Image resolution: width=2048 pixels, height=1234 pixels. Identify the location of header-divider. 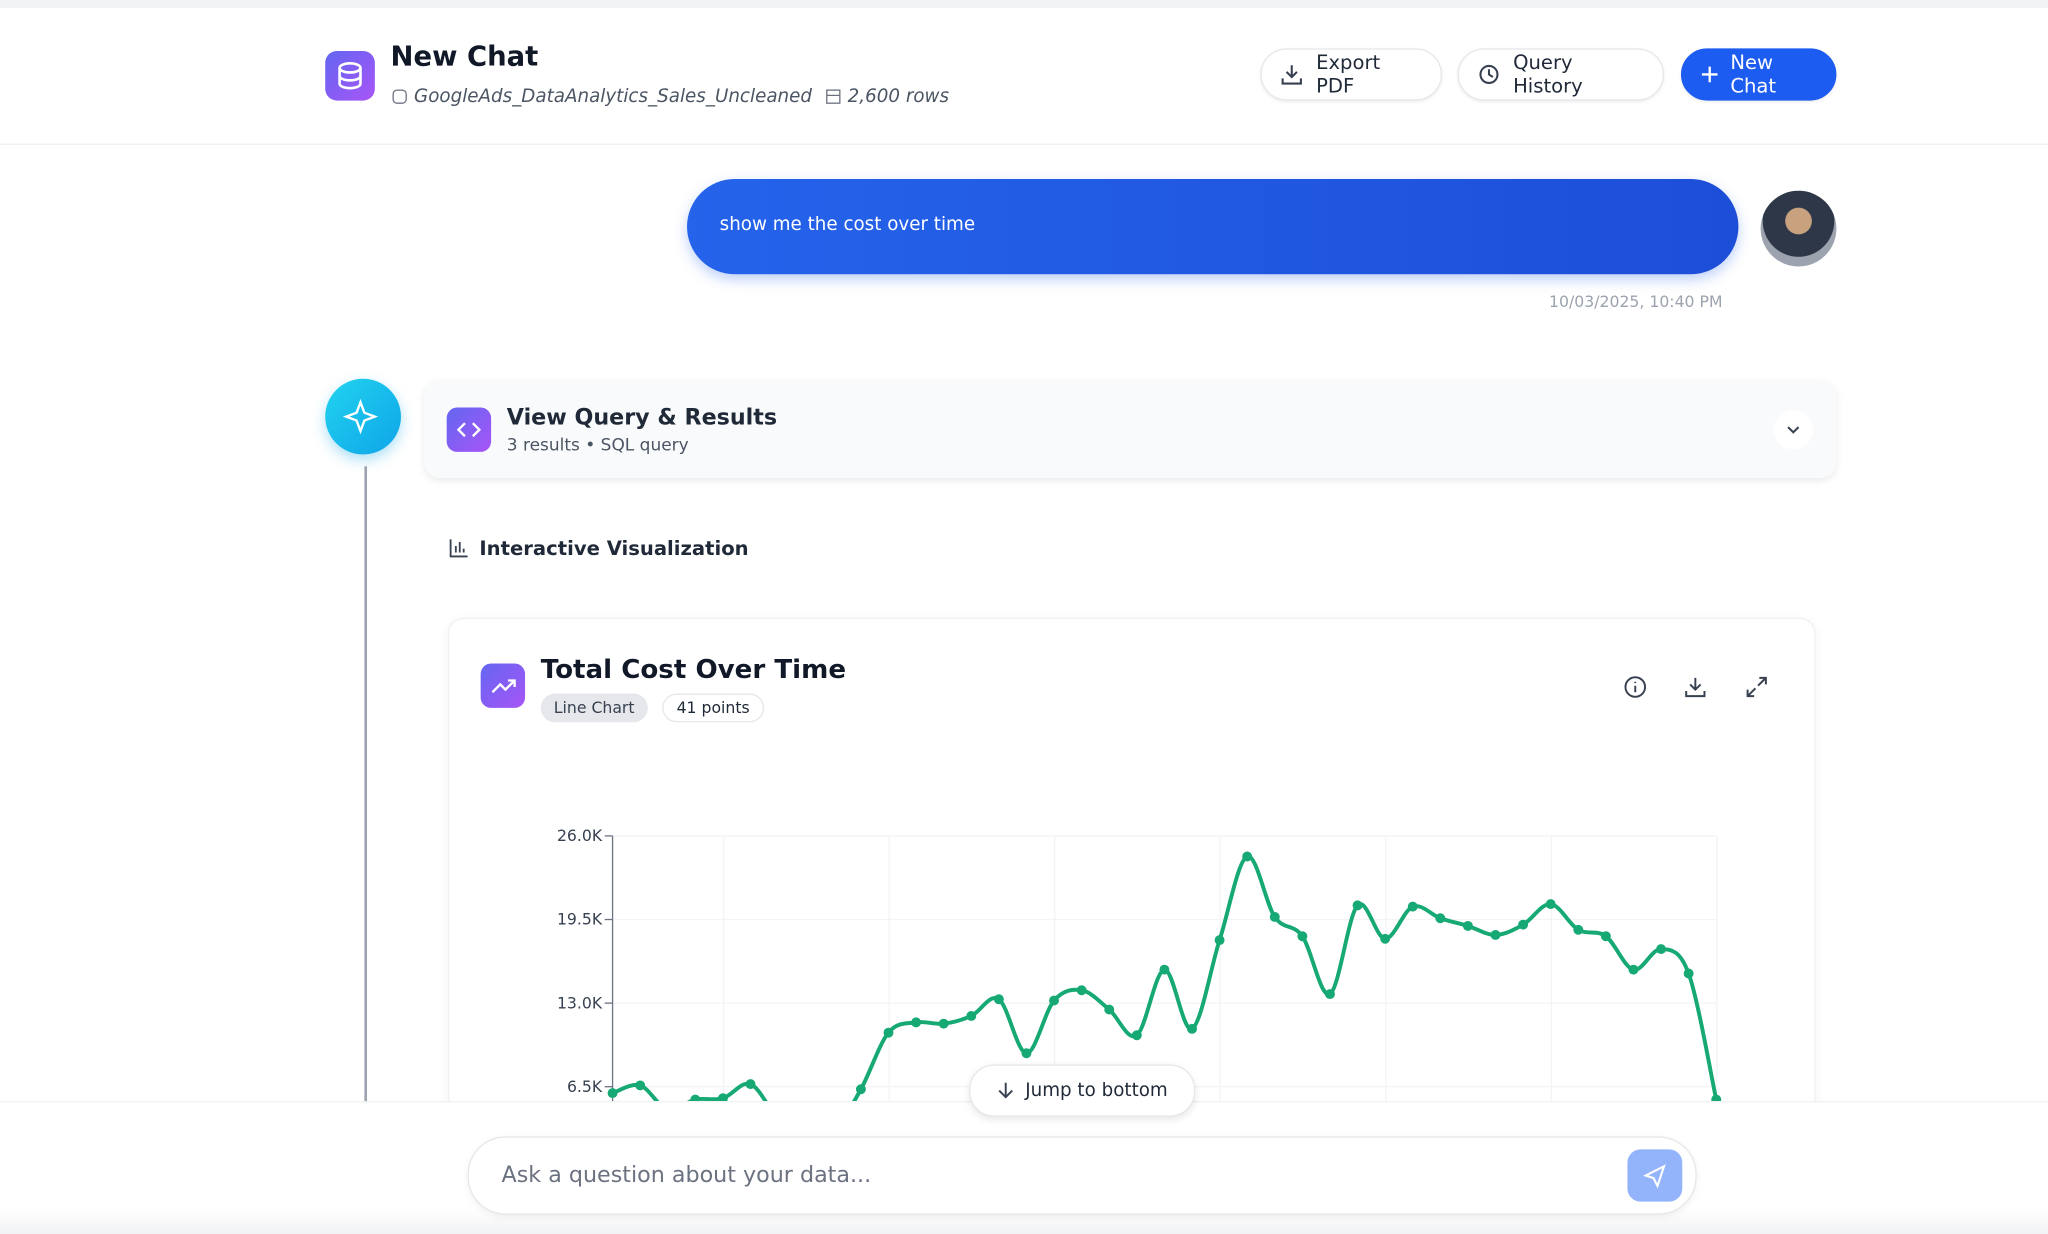
(1024, 144).